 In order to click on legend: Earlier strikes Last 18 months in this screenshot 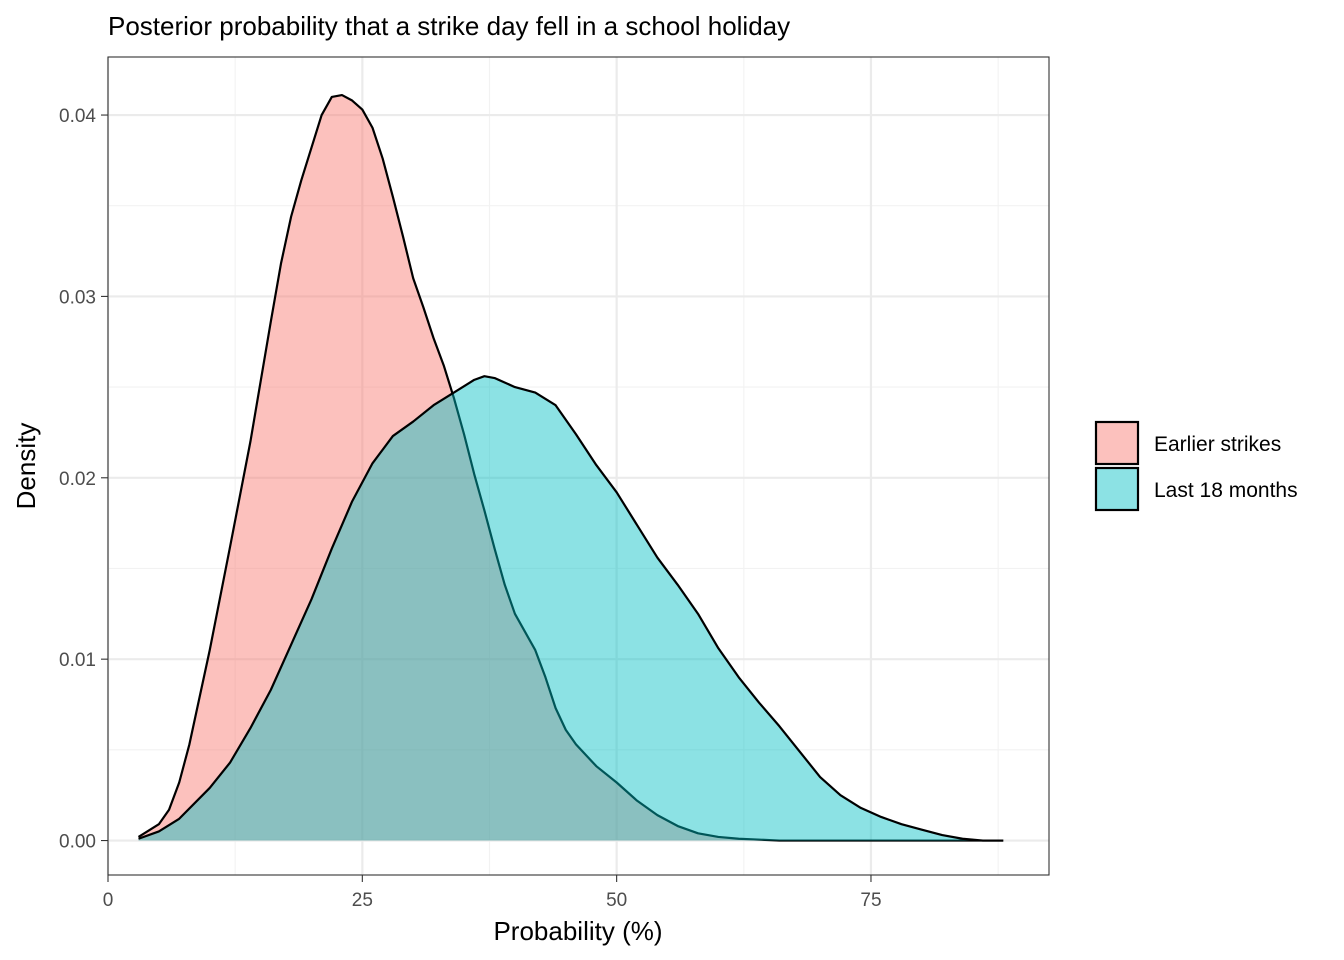, I will do `click(1196, 466)`.